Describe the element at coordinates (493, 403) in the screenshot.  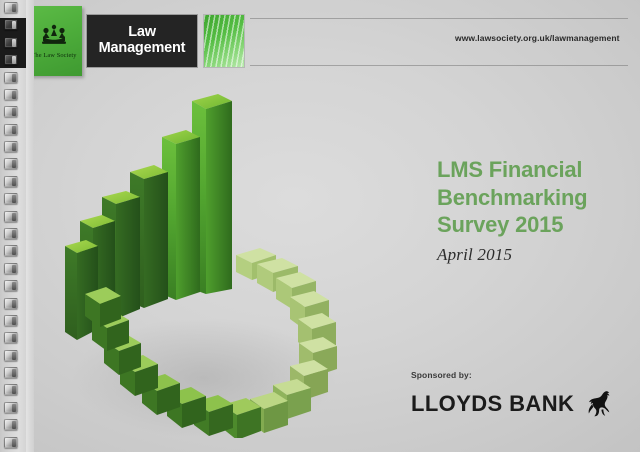
I see `lloyds-bank-wordmark: LLOYDS BANK` at that location.